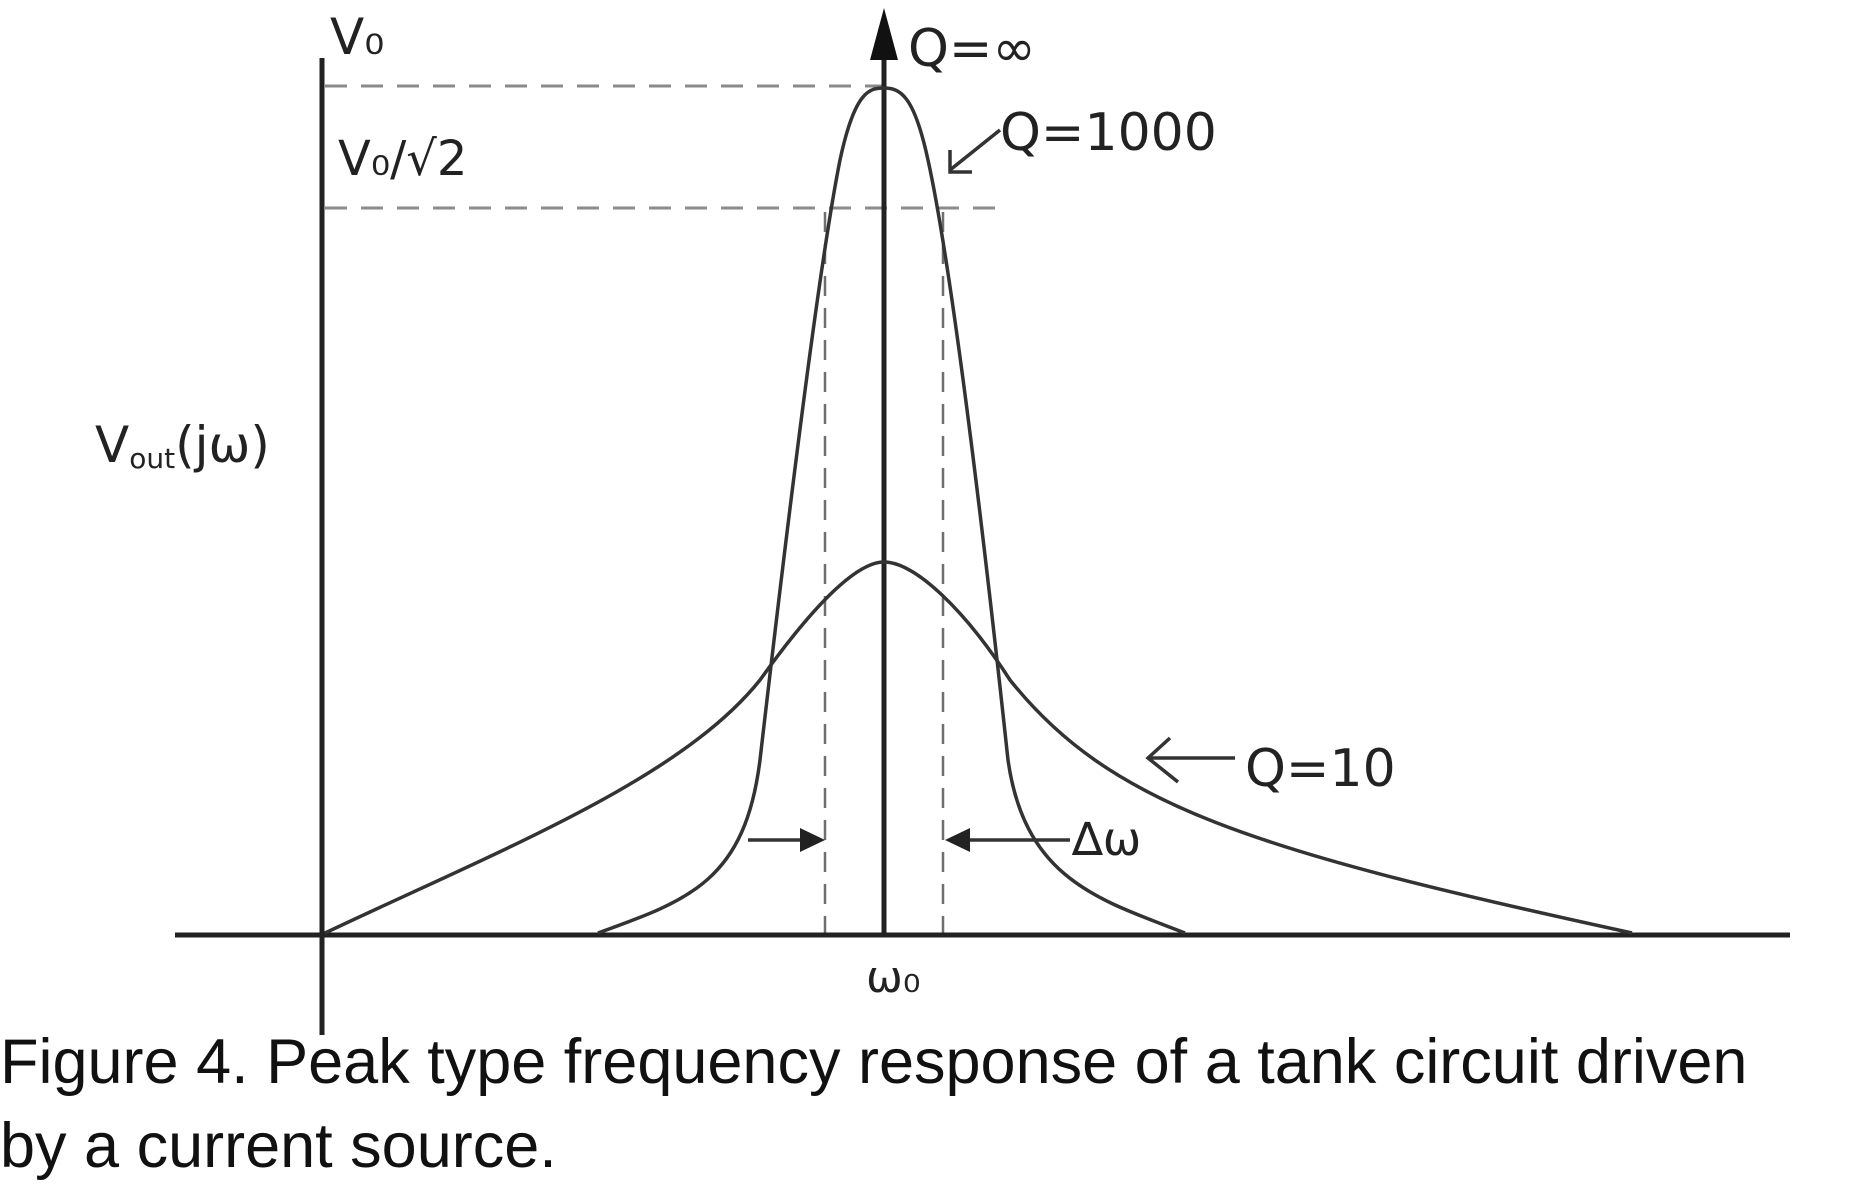 Image resolution: width=1867 pixels, height=1188 pixels. What do you see at coordinates (152, 458) in the screenshot?
I see `y-axis-label-sub: out` at bounding box center [152, 458].